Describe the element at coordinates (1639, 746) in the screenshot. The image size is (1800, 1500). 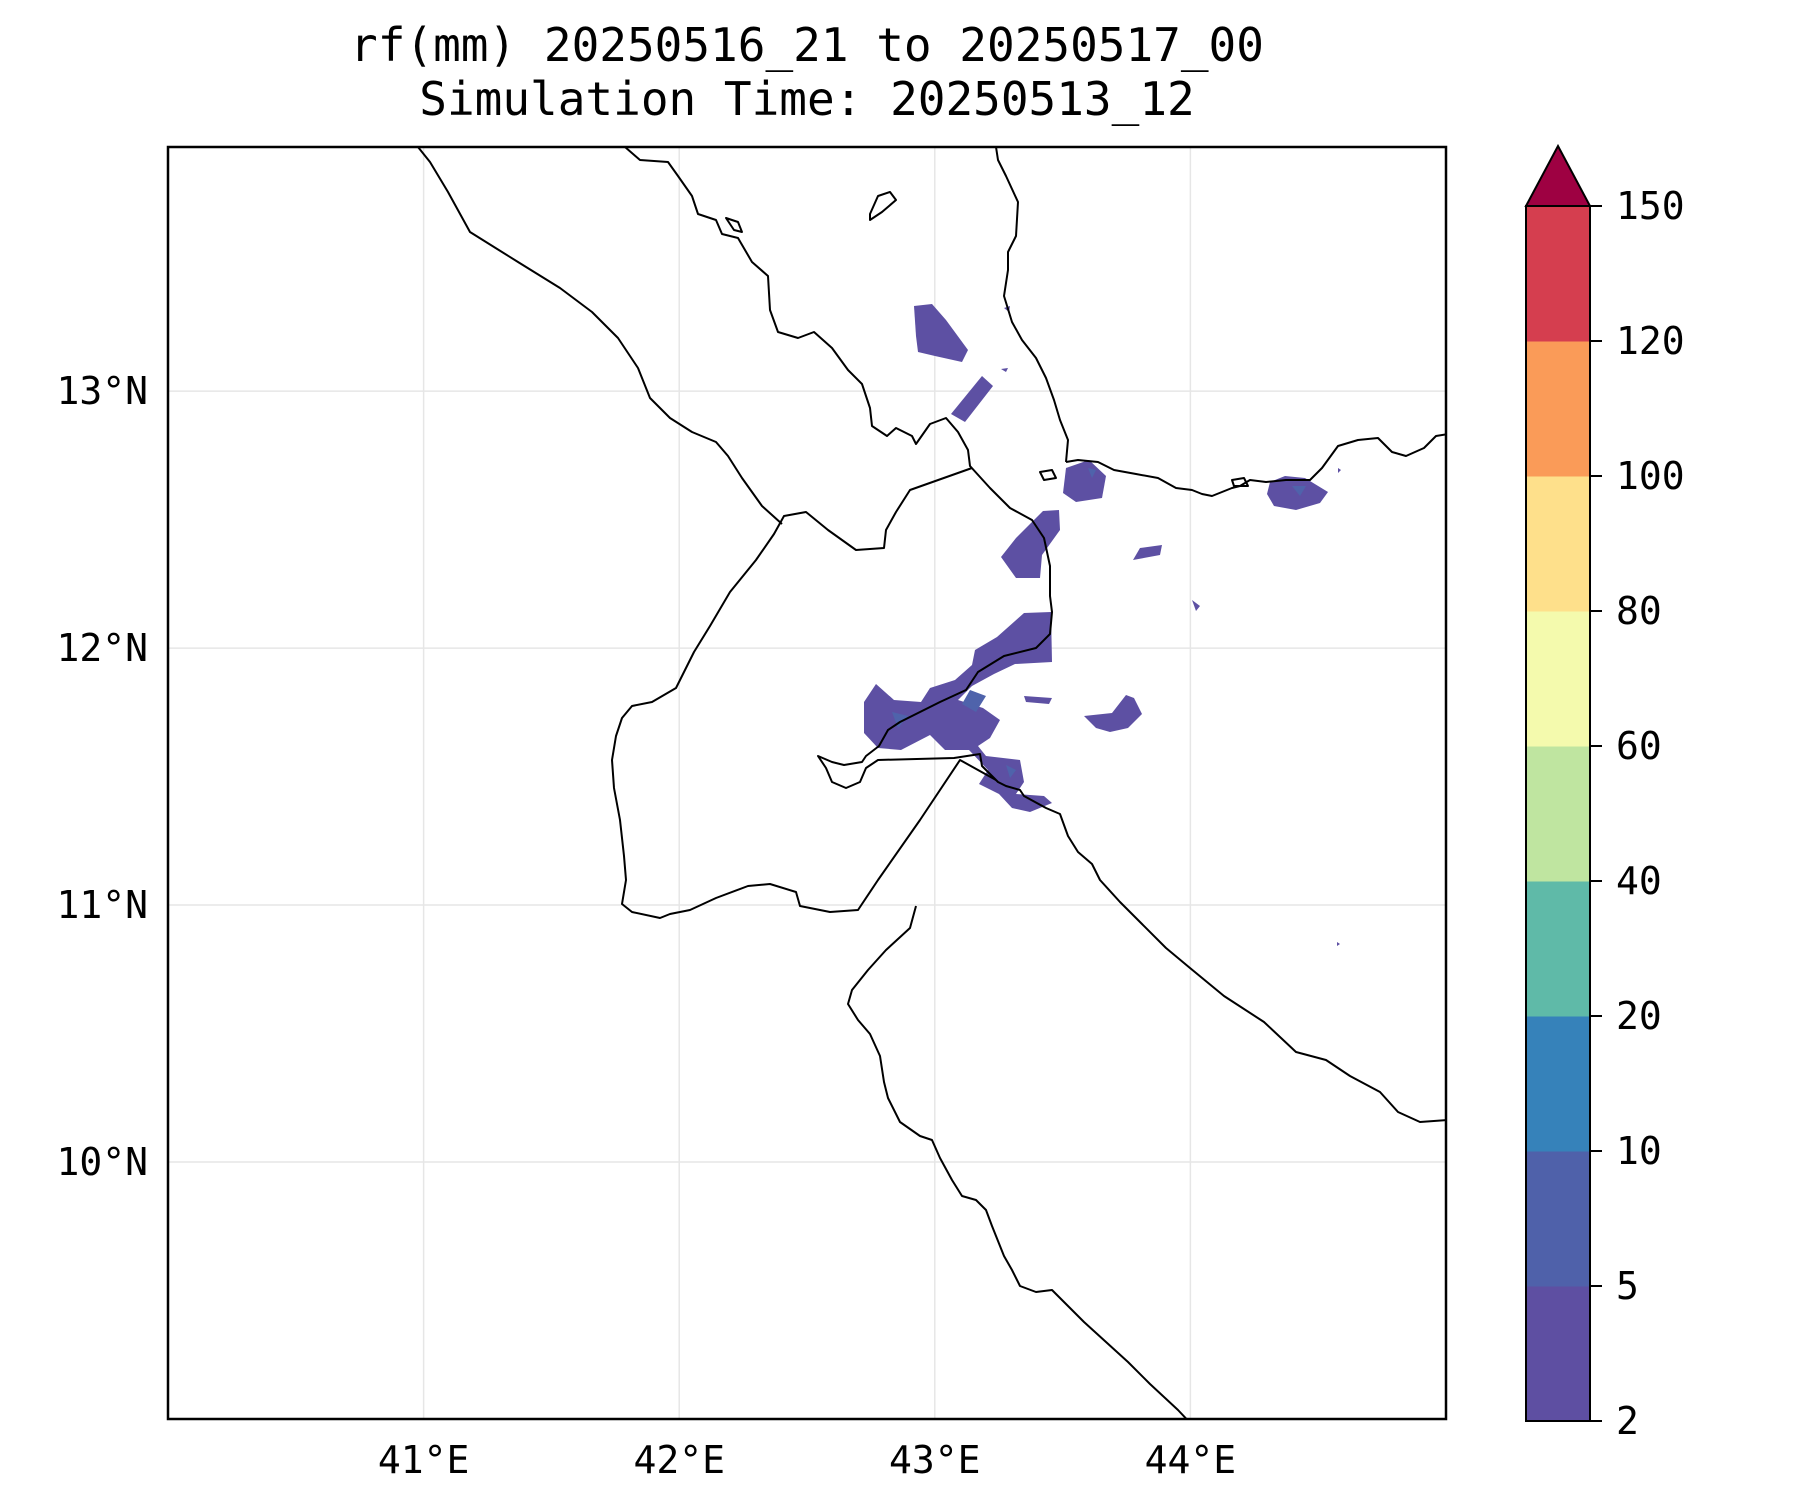
I see `colorbar-tick-label: 60` at that location.